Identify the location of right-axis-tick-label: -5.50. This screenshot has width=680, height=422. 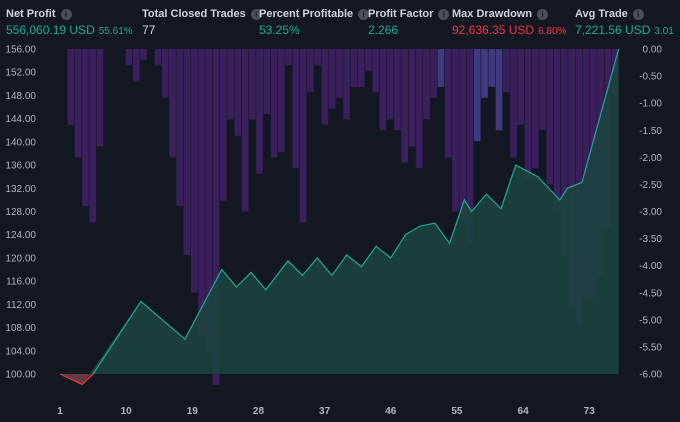
(650, 347).